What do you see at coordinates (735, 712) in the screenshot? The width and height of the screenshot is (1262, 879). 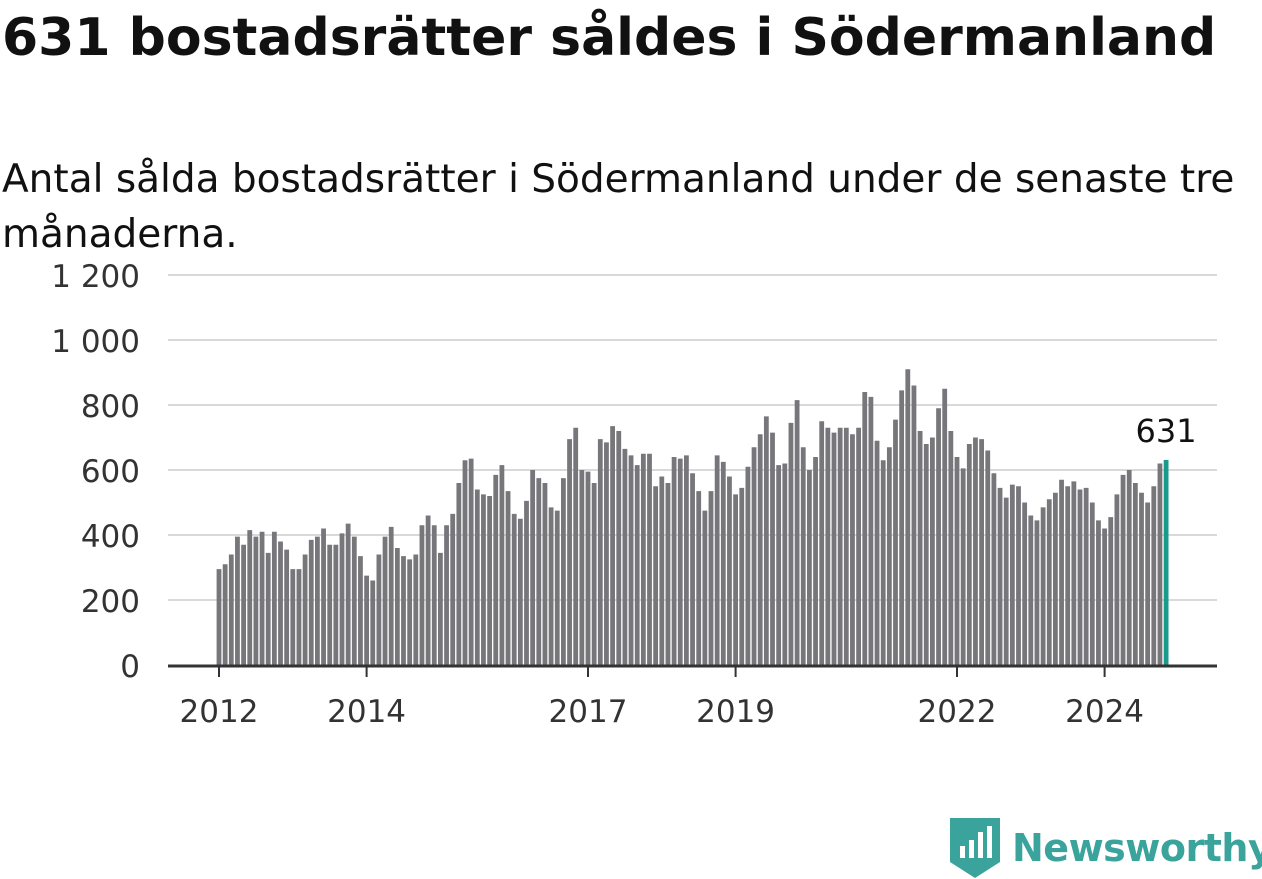 I see `x-tick-label: 2019` at bounding box center [735, 712].